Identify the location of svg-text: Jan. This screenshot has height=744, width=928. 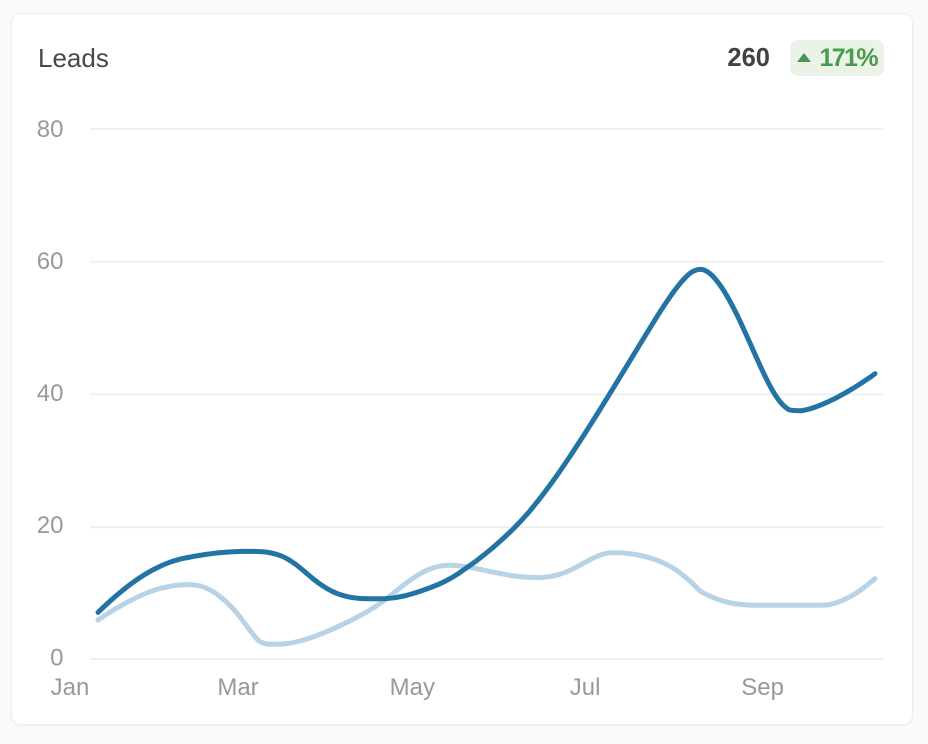
(70, 687).